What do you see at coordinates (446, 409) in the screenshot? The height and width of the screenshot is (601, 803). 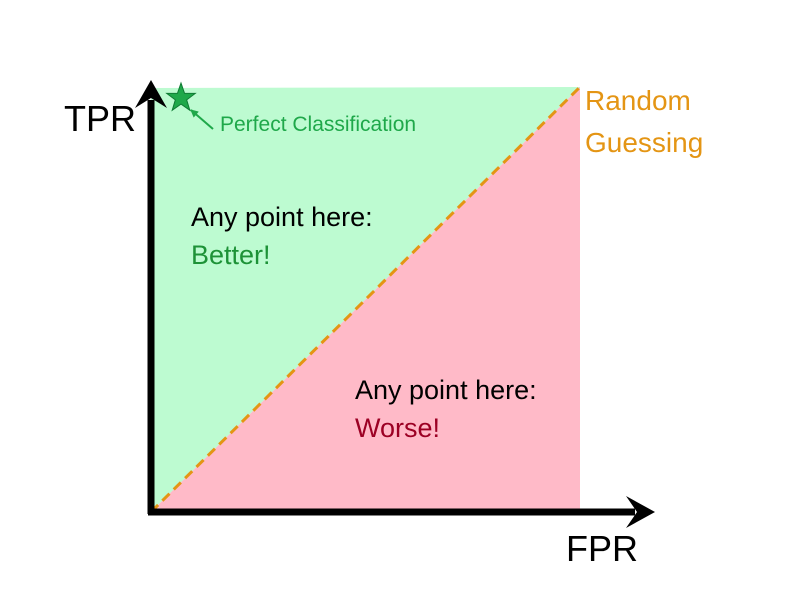 I see `worse-region-text: Any point here: Worse!` at bounding box center [446, 409].